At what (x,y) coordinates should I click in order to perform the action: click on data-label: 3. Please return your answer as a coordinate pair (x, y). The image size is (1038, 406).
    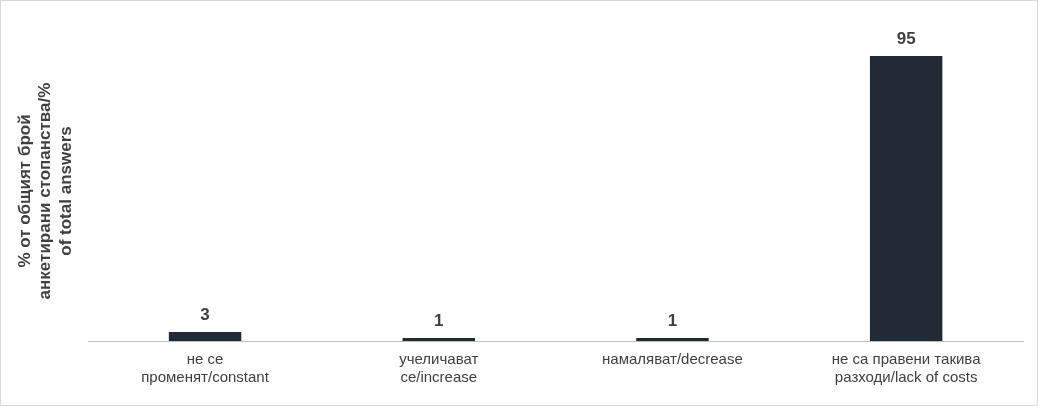
    Looking at the image, I should click on (205, 315).